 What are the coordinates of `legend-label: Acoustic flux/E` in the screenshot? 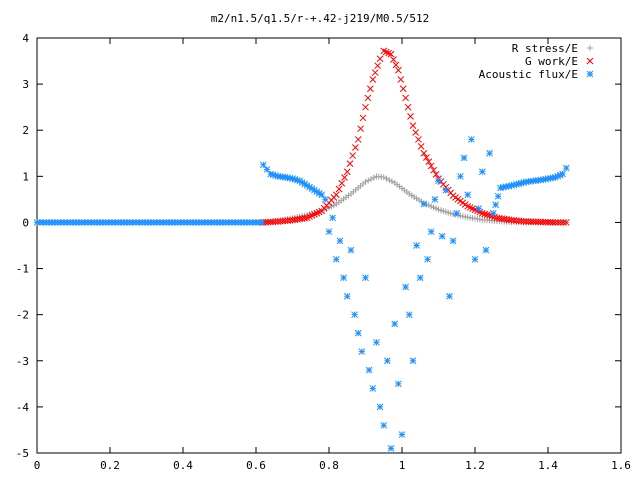 It's located at (528, 74).